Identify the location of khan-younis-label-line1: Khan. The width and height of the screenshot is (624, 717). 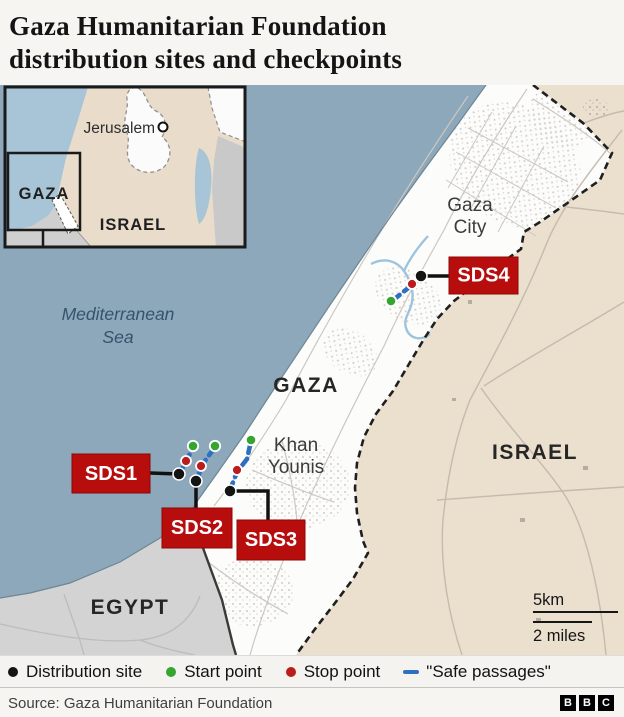
(296, 445).